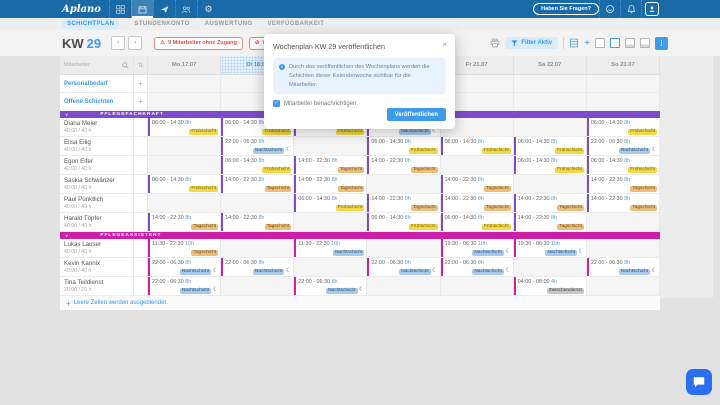 The height and width of the screenshot is (405, 720). I want to click on sort-icon: ⇅, so click(141, 65).